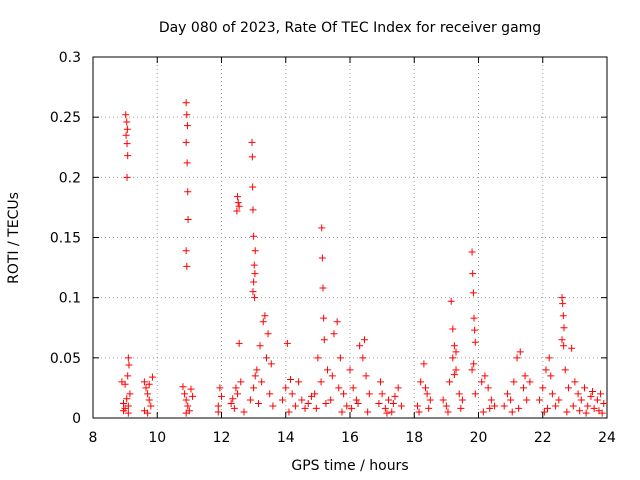 This screenshot has height=480, width=640. I want to click on x-tick-label: 24, so click(607, 438).